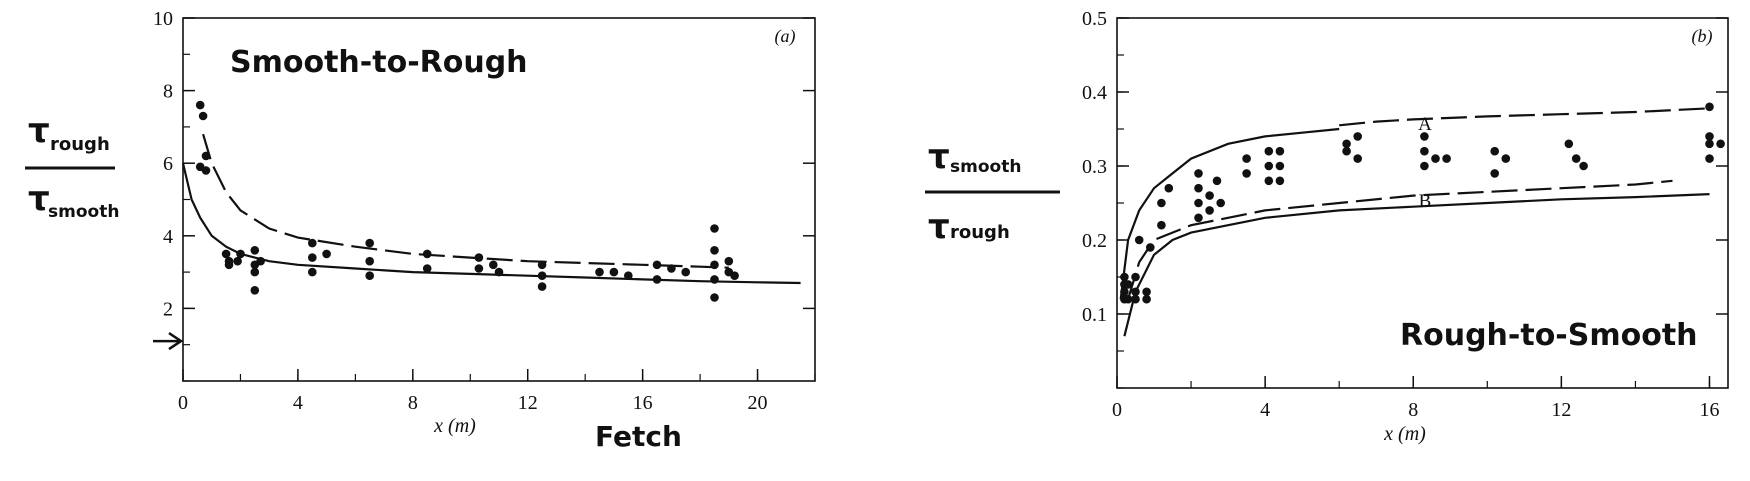 The height and width of the screenshot is (481, 1750). I want to click on chart-b-xtick-label: 8, so click(1413, 410).